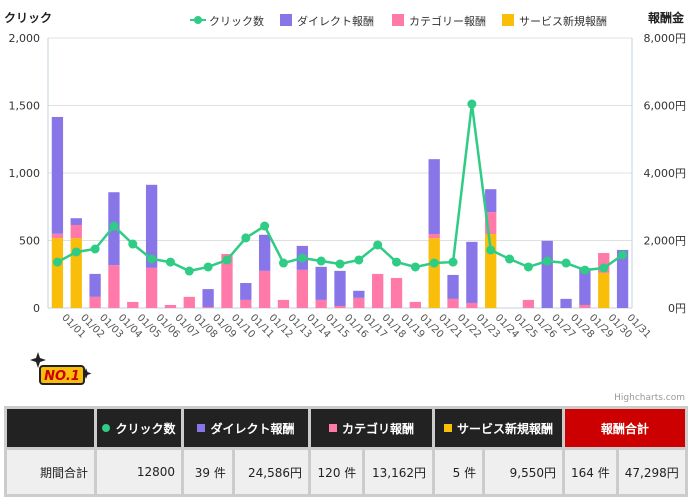 The height and width of the screenshot is (500, 695). Describe the element at coordinates (447, 427) in the screenshot. I see `service-square-icon` at that location.